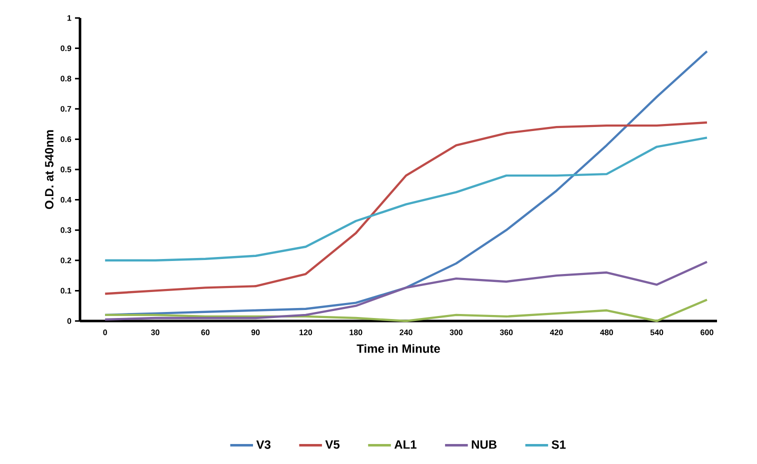 The width and height of the screenshot is (757, 464). I want to click on y-tick-label: 1, so click(70, 18).